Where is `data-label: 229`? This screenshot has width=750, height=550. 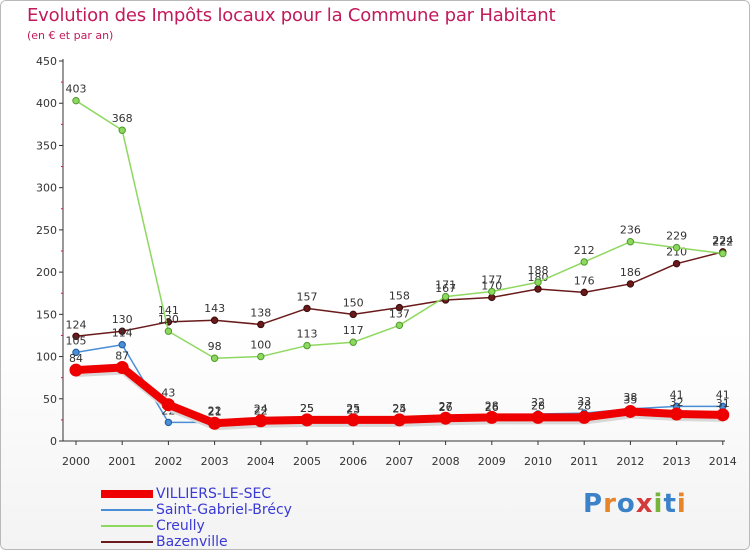 data-label: 229 is located at coordinates (676, 236).